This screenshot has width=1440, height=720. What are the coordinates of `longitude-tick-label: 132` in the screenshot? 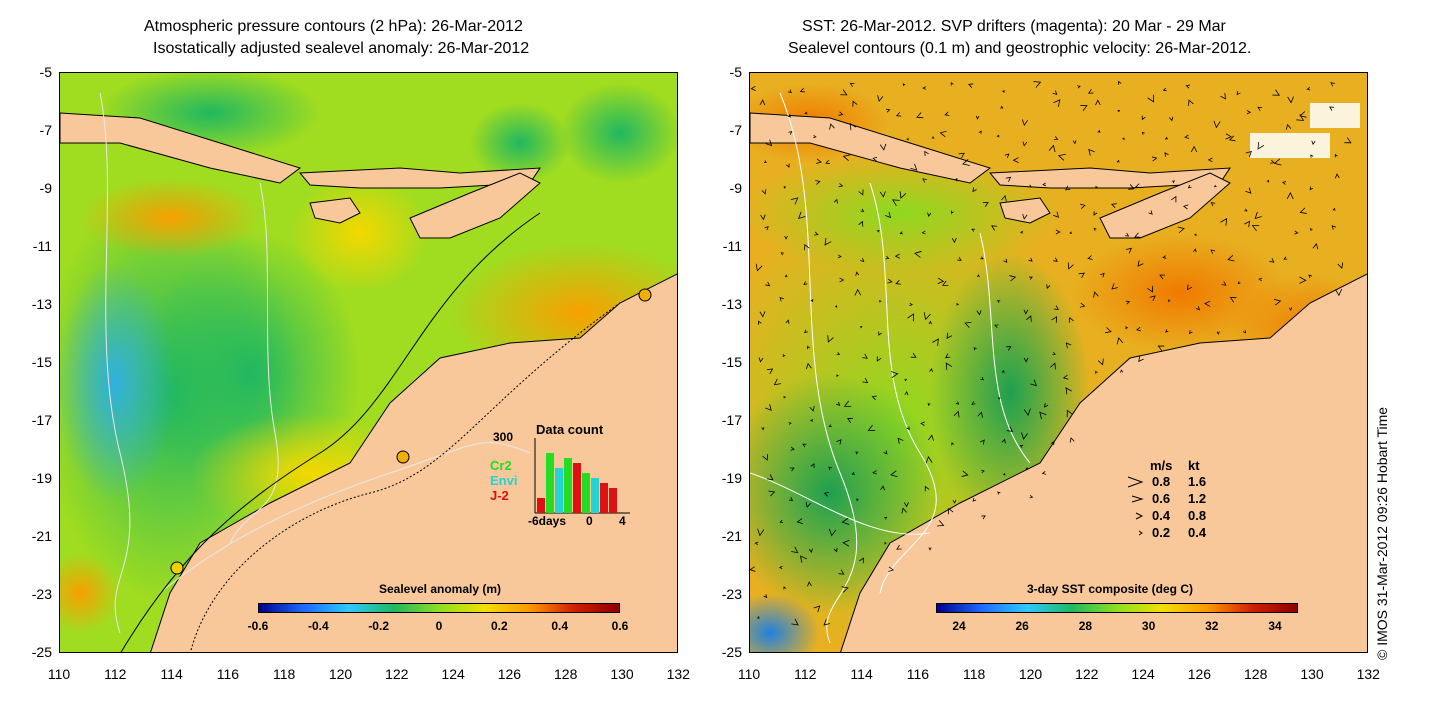 It's located at (1368, 674).